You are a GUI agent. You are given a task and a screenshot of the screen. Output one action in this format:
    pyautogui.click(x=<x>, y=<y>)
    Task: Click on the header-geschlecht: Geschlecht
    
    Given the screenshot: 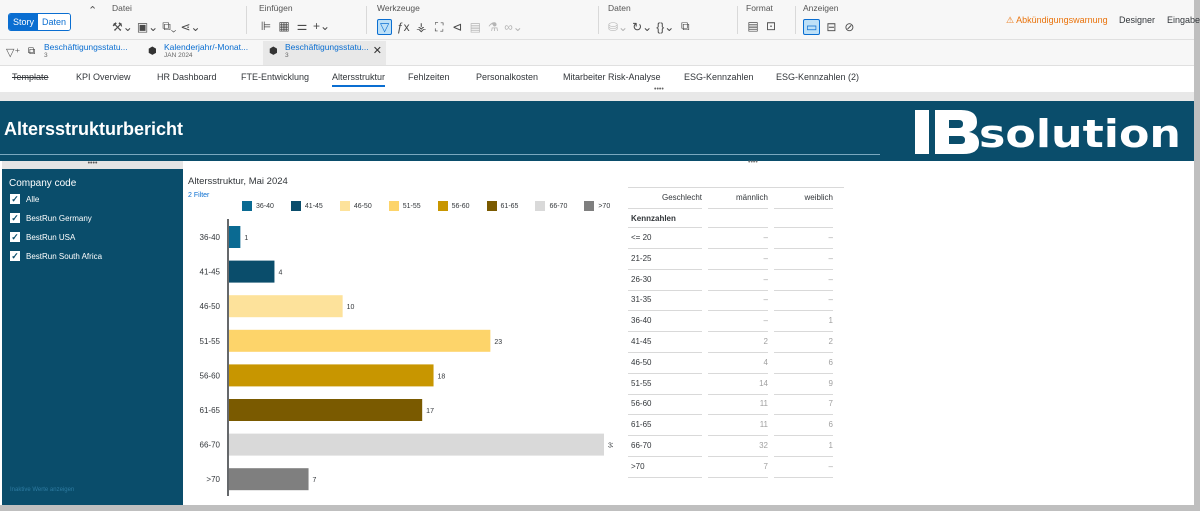 What is the action you would take?
    pyautogui.click(x=681, y=197)
    